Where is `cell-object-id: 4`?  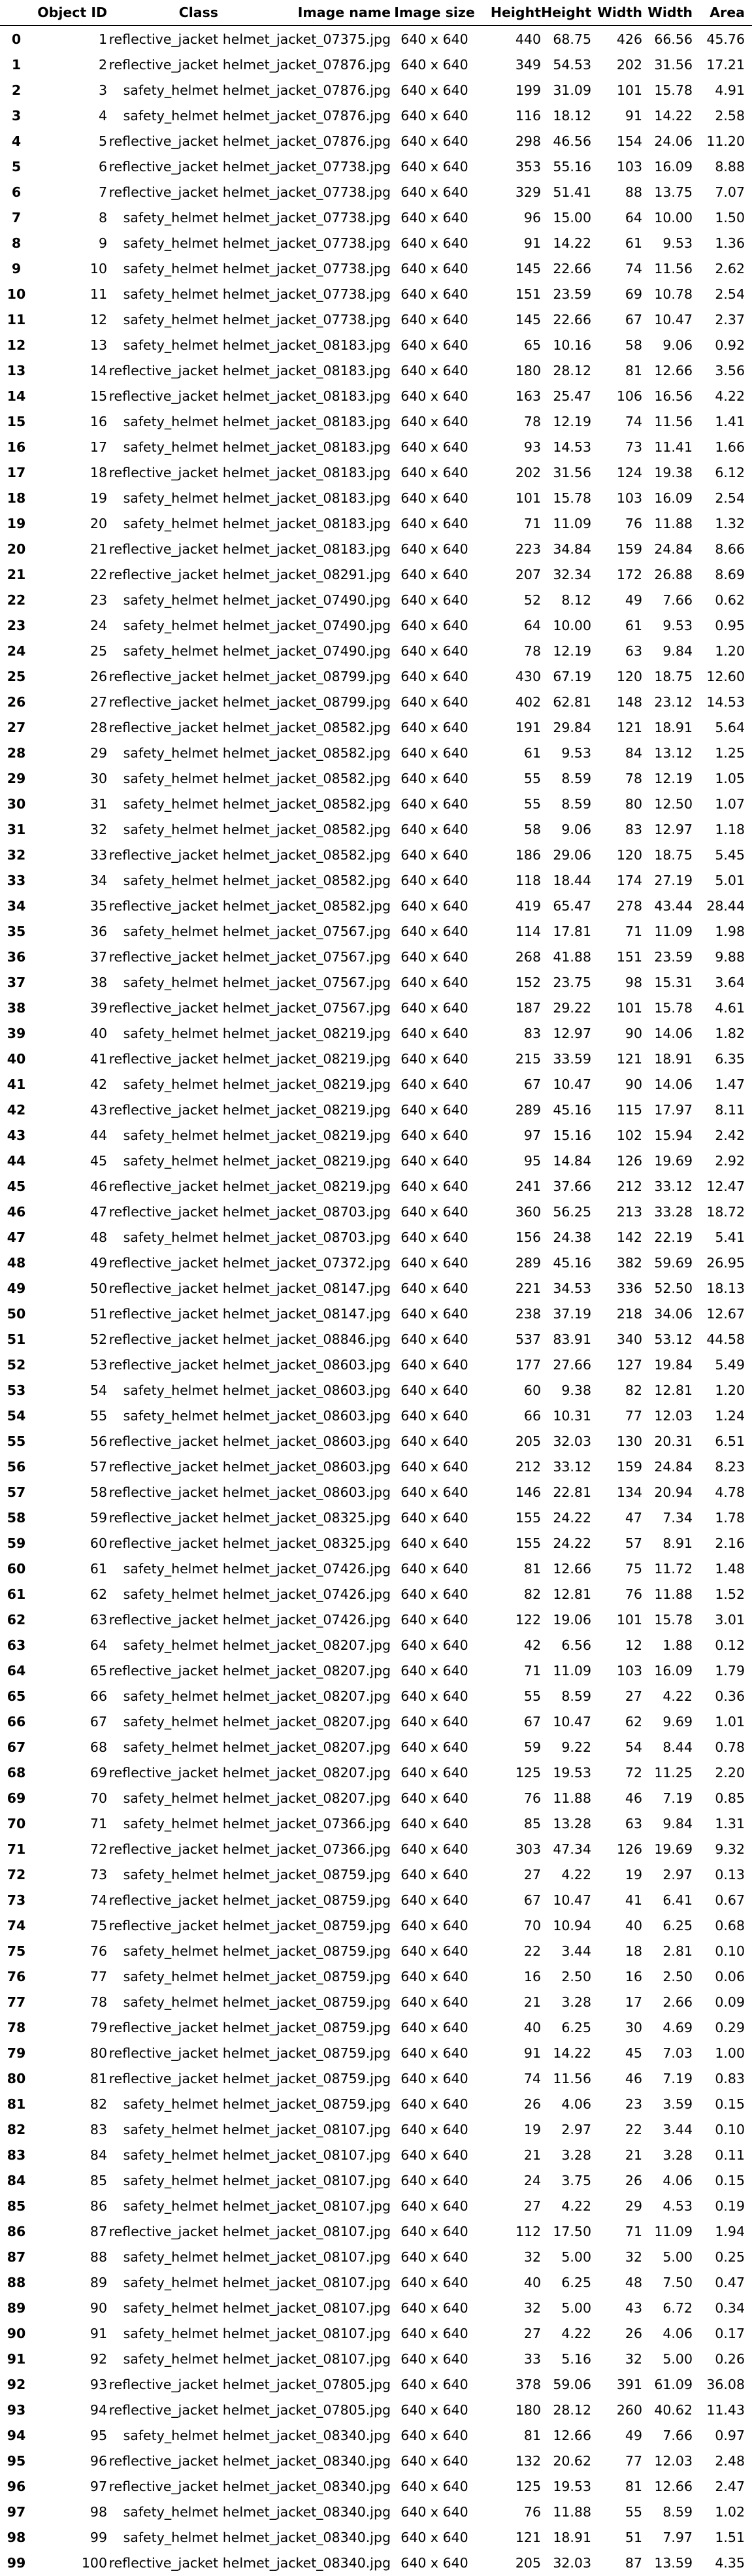
cell-object-id: 4 is located at coordinates (102, 116).